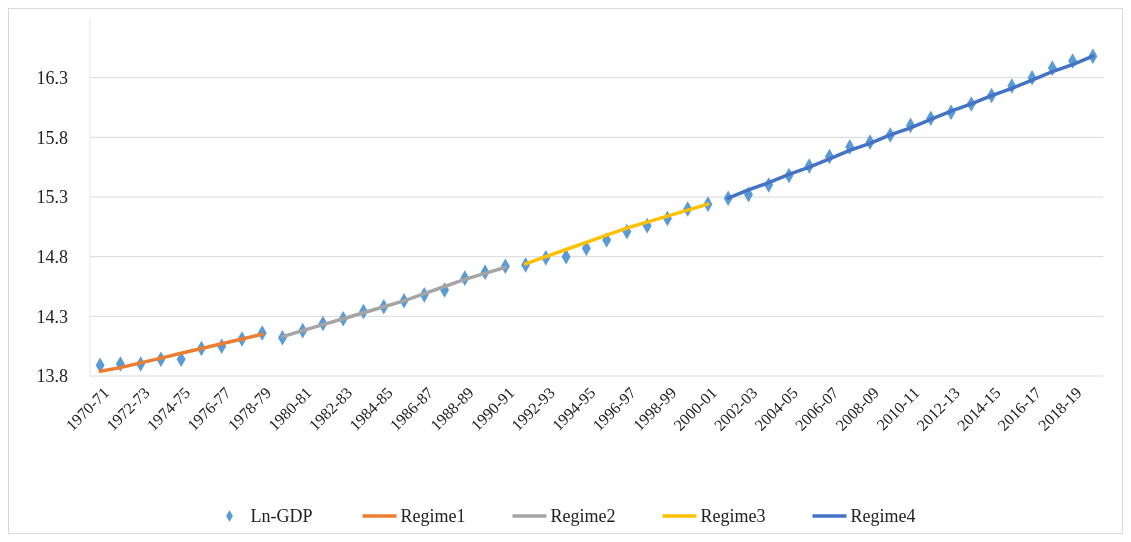 This screenshot has width=1131, height=542. I want to click on legend-label: Regime3, so click(733, 516).